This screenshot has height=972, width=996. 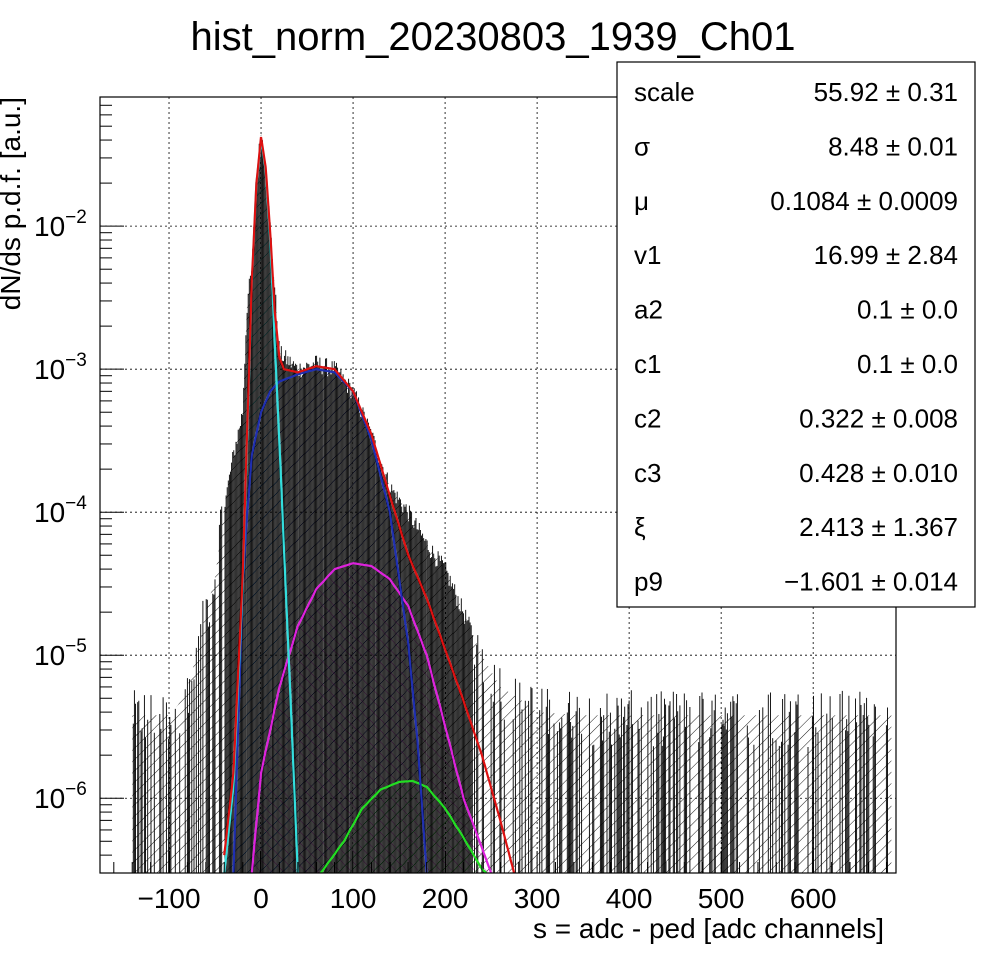 I want to click on stats-param-value: 55.92 ± 0.31, so click(x=886, y=92).